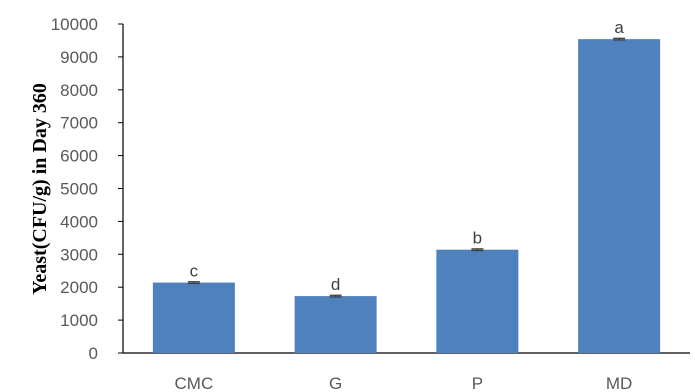 This screenshot has width=695, height=392. I want to click on y-tick-label: 7000, so click(79, 123).